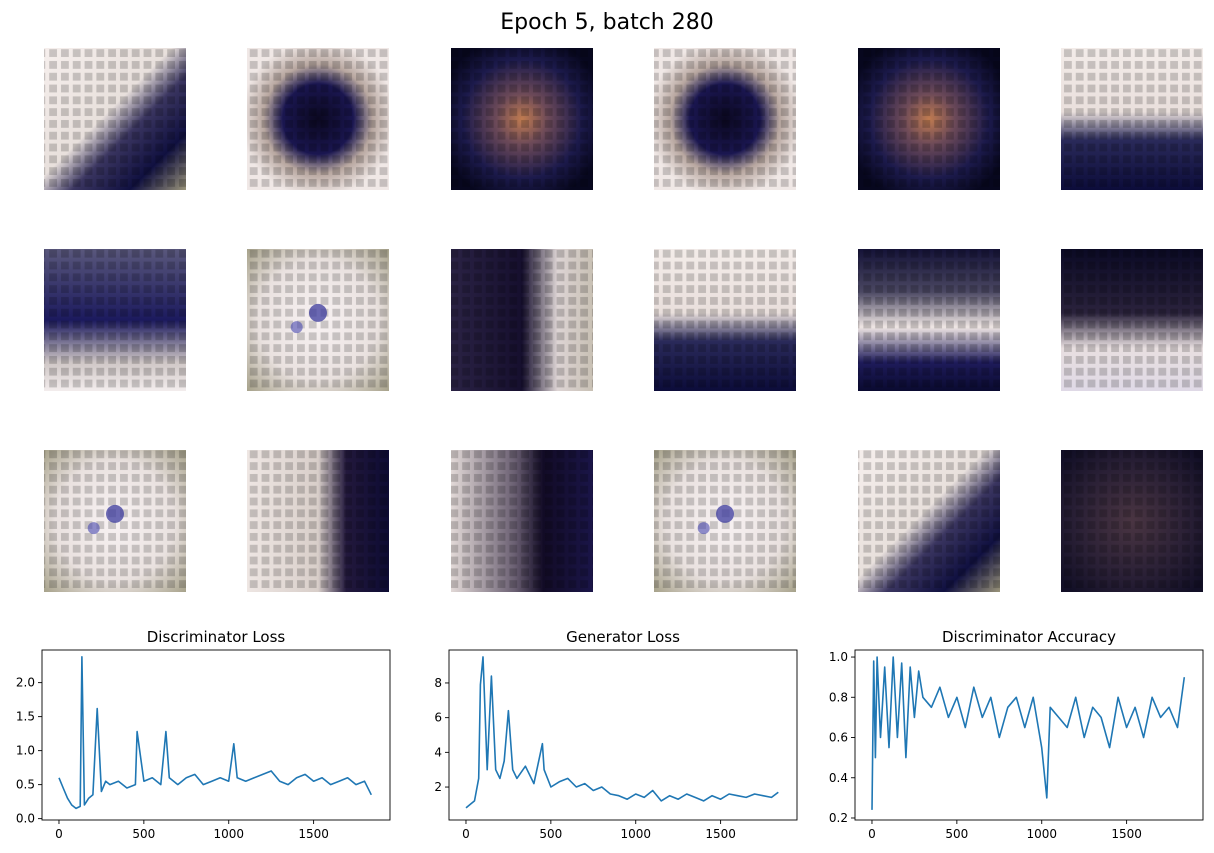  Describe the element at coordinates (838, 738) in the screenshot. I see `y-tick-label: 0.6` at that location.